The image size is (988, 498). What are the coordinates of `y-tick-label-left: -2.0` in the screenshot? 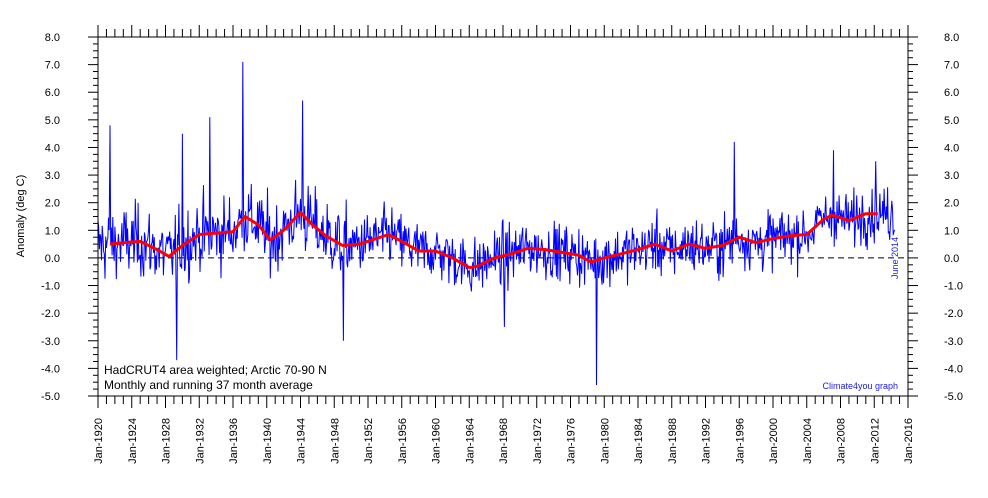 It's located at (50, 314).